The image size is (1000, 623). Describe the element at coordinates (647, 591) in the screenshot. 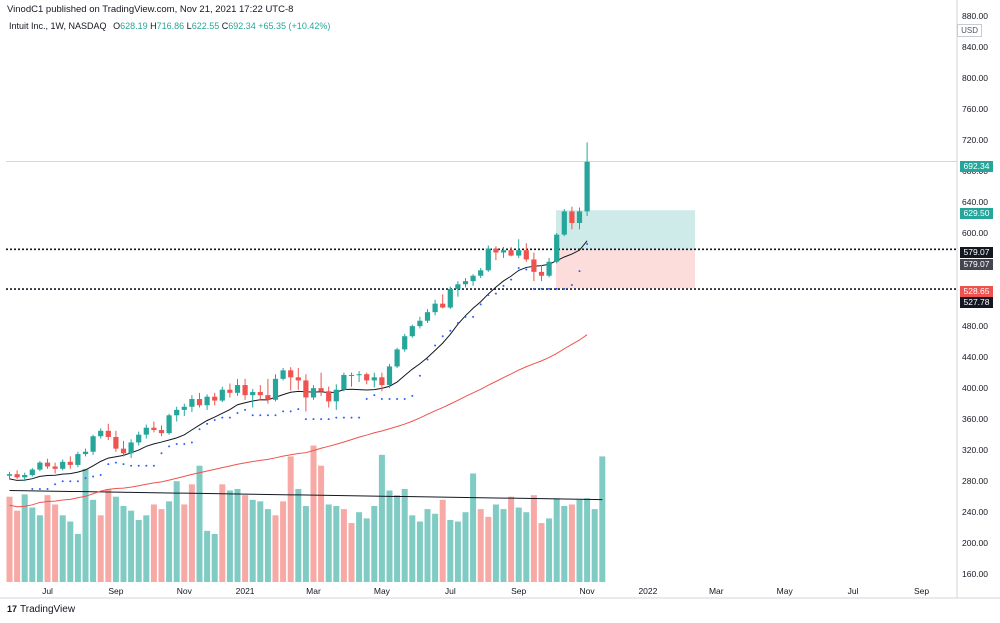

I see `x-tick-label: 2022` at that location.